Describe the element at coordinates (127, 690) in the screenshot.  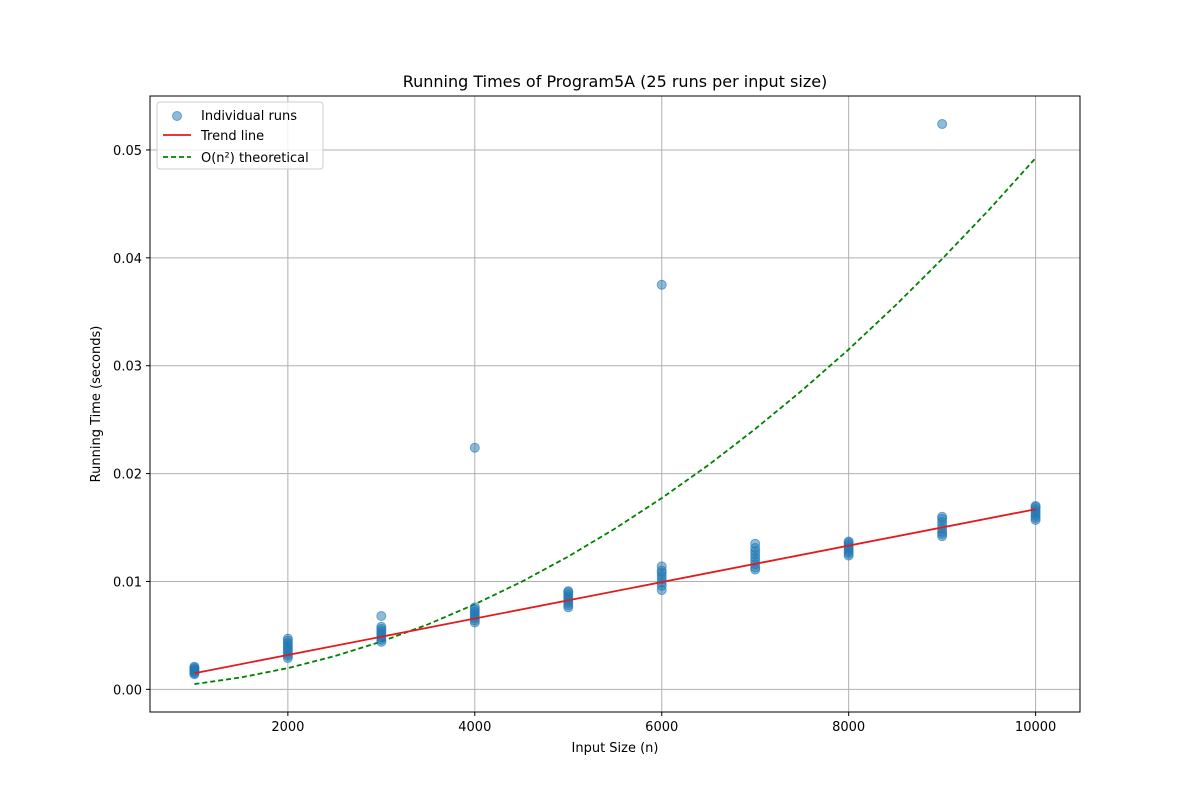
I see `y-tick-label: 0.00` at that location.